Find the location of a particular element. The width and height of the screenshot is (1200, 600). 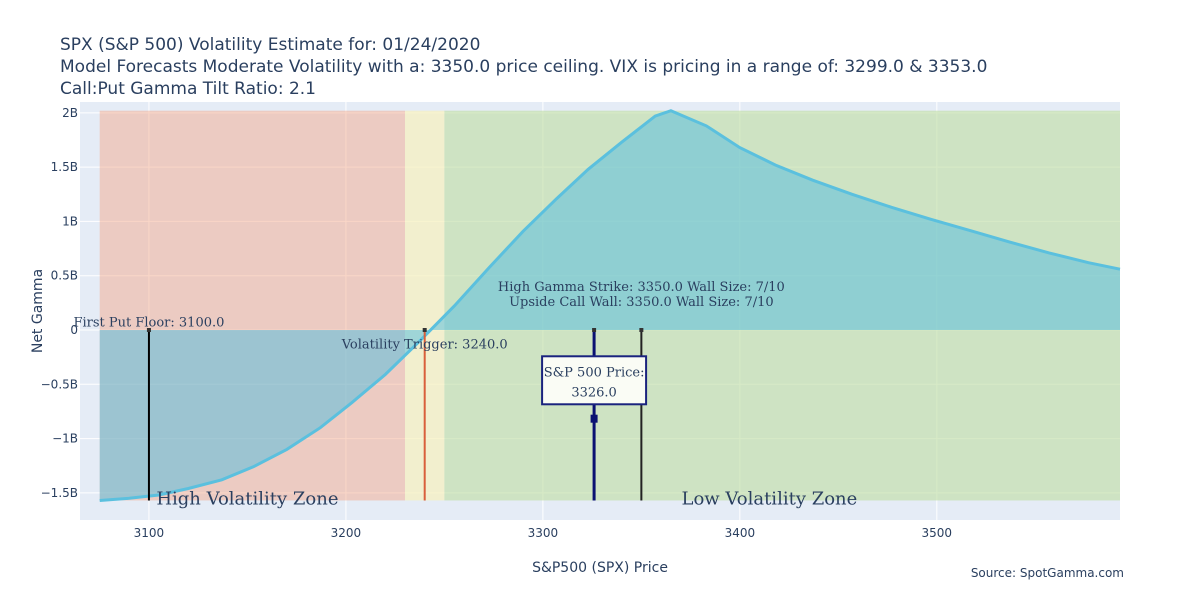

y-tick-label: −1B is located at coordinates (65, 439).